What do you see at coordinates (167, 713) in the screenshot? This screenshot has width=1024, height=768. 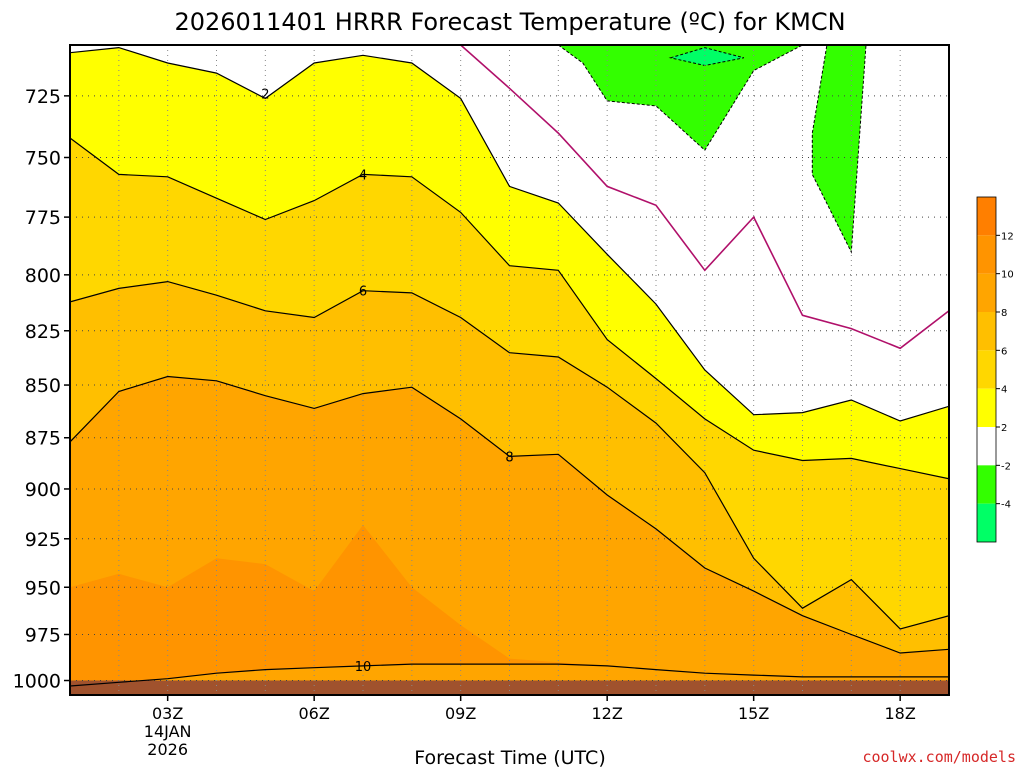 I see `x-tick-label-03Z: 03Z` at bounding box center [167, 713].